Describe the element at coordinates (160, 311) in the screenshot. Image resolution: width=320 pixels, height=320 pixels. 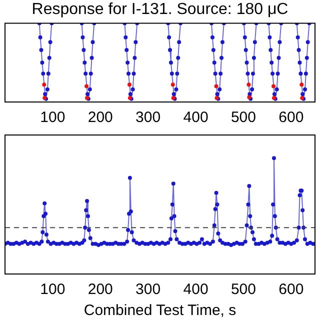
I see `x-axis-title: Combined Test Time, s` at that location.